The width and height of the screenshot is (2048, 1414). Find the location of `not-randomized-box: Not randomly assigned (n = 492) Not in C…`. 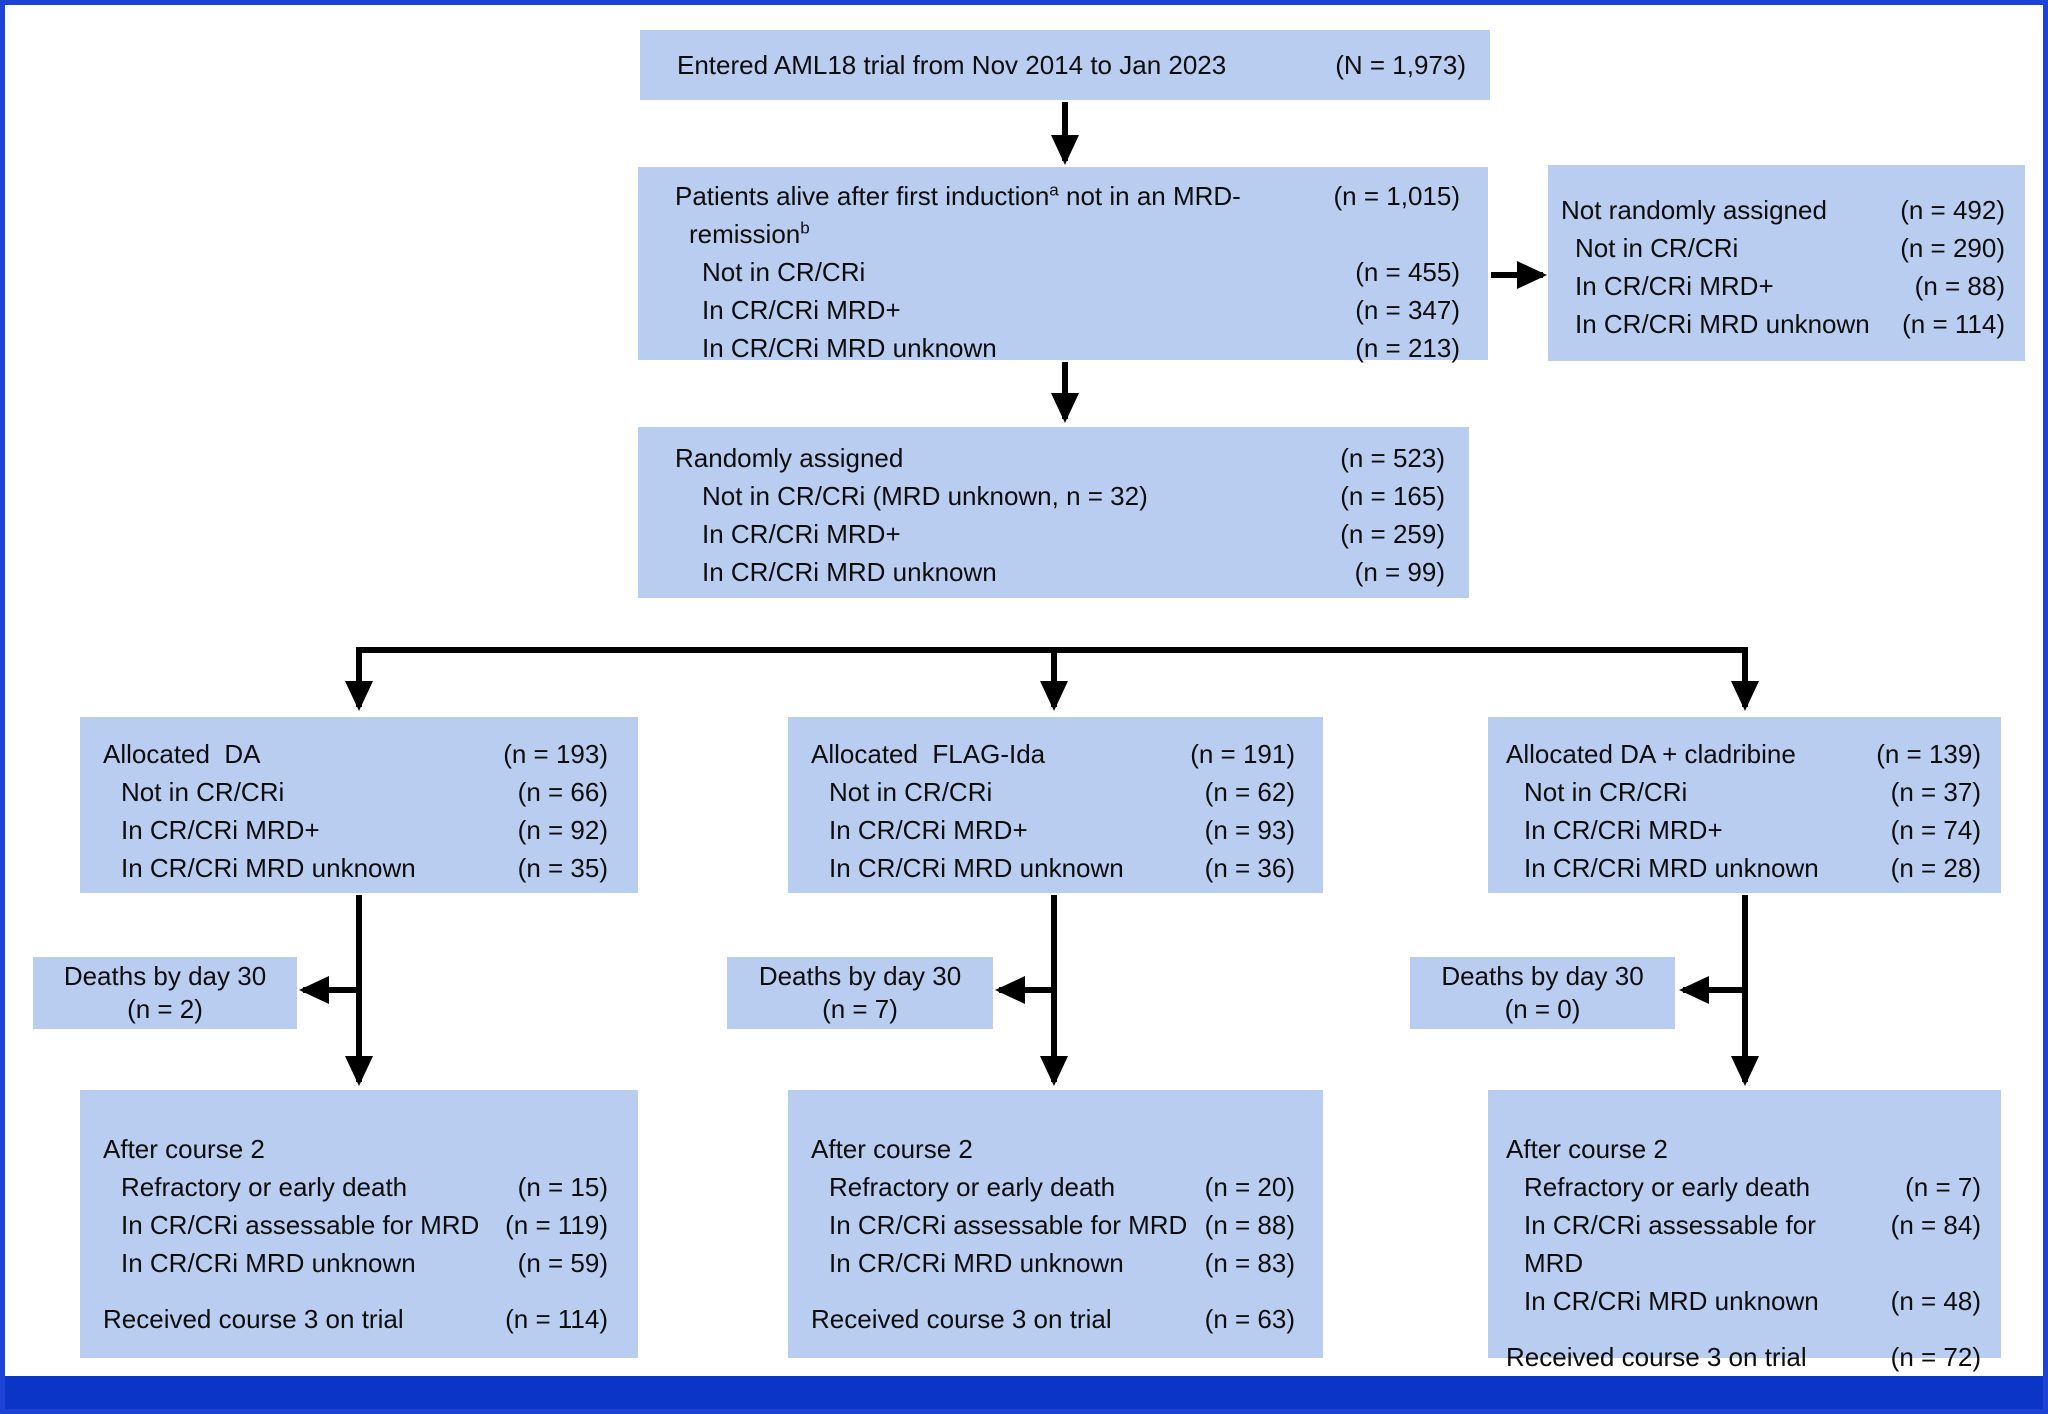

not-randomized-box: Not randomly assigned (n = 492) Not in C… is located at coordinates (1786, 263).